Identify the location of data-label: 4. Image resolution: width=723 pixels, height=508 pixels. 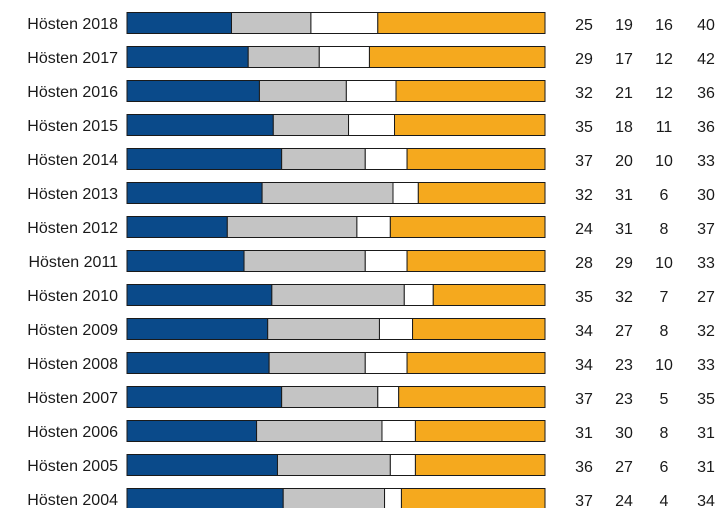
(664, 500).